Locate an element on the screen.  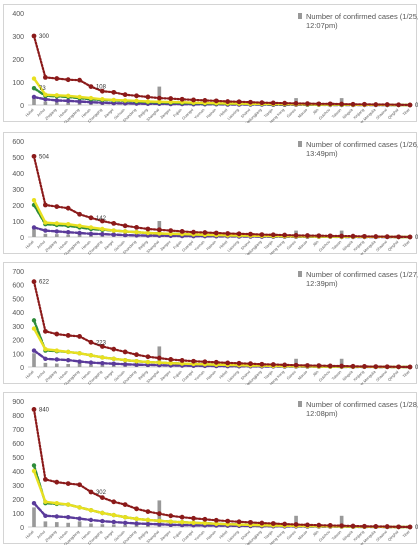
x-tick-label: Gansu is located at coordinates (291, 245).